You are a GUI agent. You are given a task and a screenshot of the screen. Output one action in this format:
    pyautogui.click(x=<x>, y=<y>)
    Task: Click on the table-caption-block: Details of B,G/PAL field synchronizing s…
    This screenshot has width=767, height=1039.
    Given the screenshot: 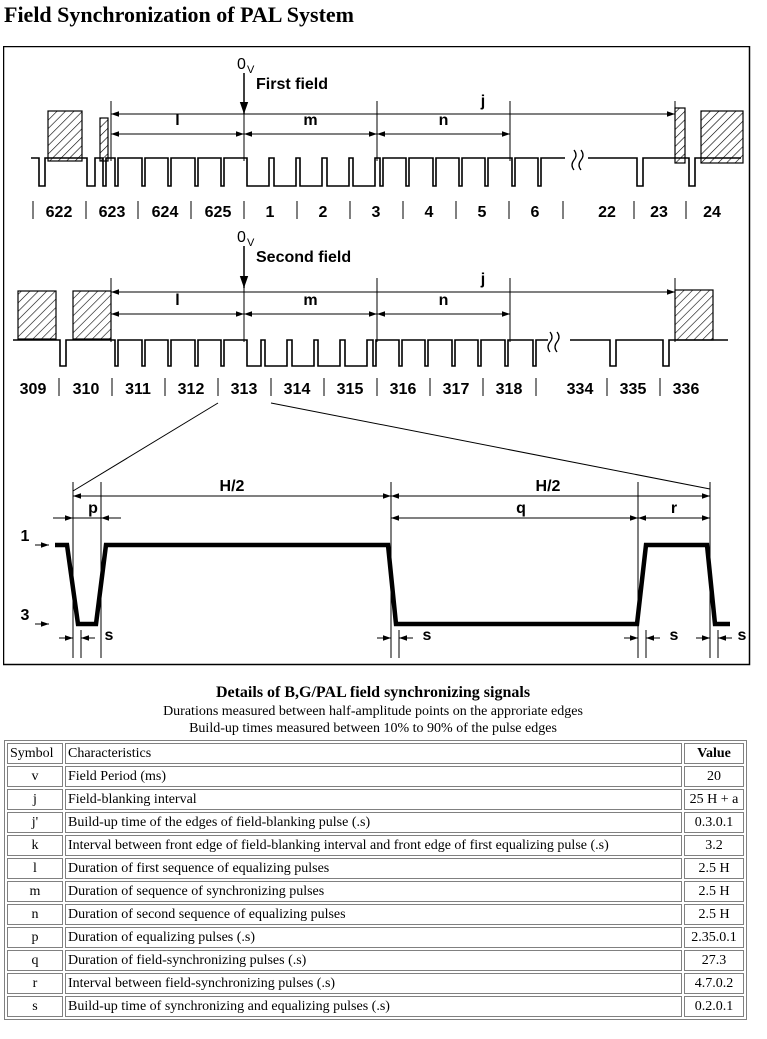 What is the action you would take?
    pyautogui.click(x=373, y=710)
    